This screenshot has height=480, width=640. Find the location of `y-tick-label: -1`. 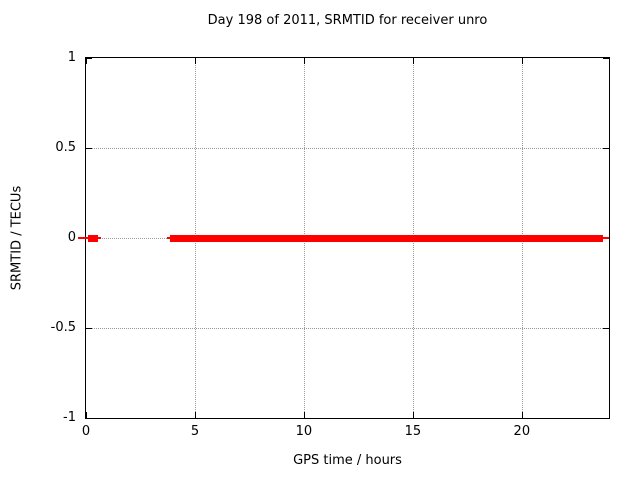

y-tick-label: -1 is located at coordinates (69, 417).